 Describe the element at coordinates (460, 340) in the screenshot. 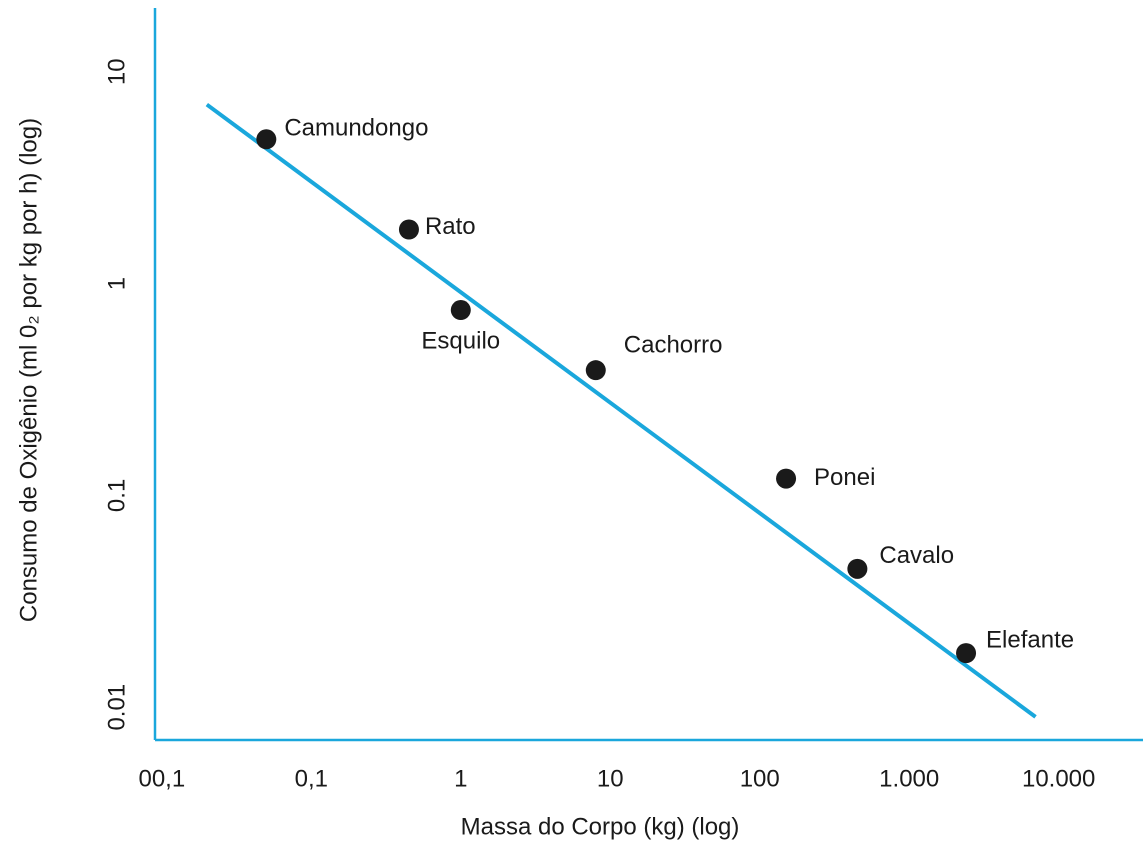

I see `point-label: Esquilo` at that location.